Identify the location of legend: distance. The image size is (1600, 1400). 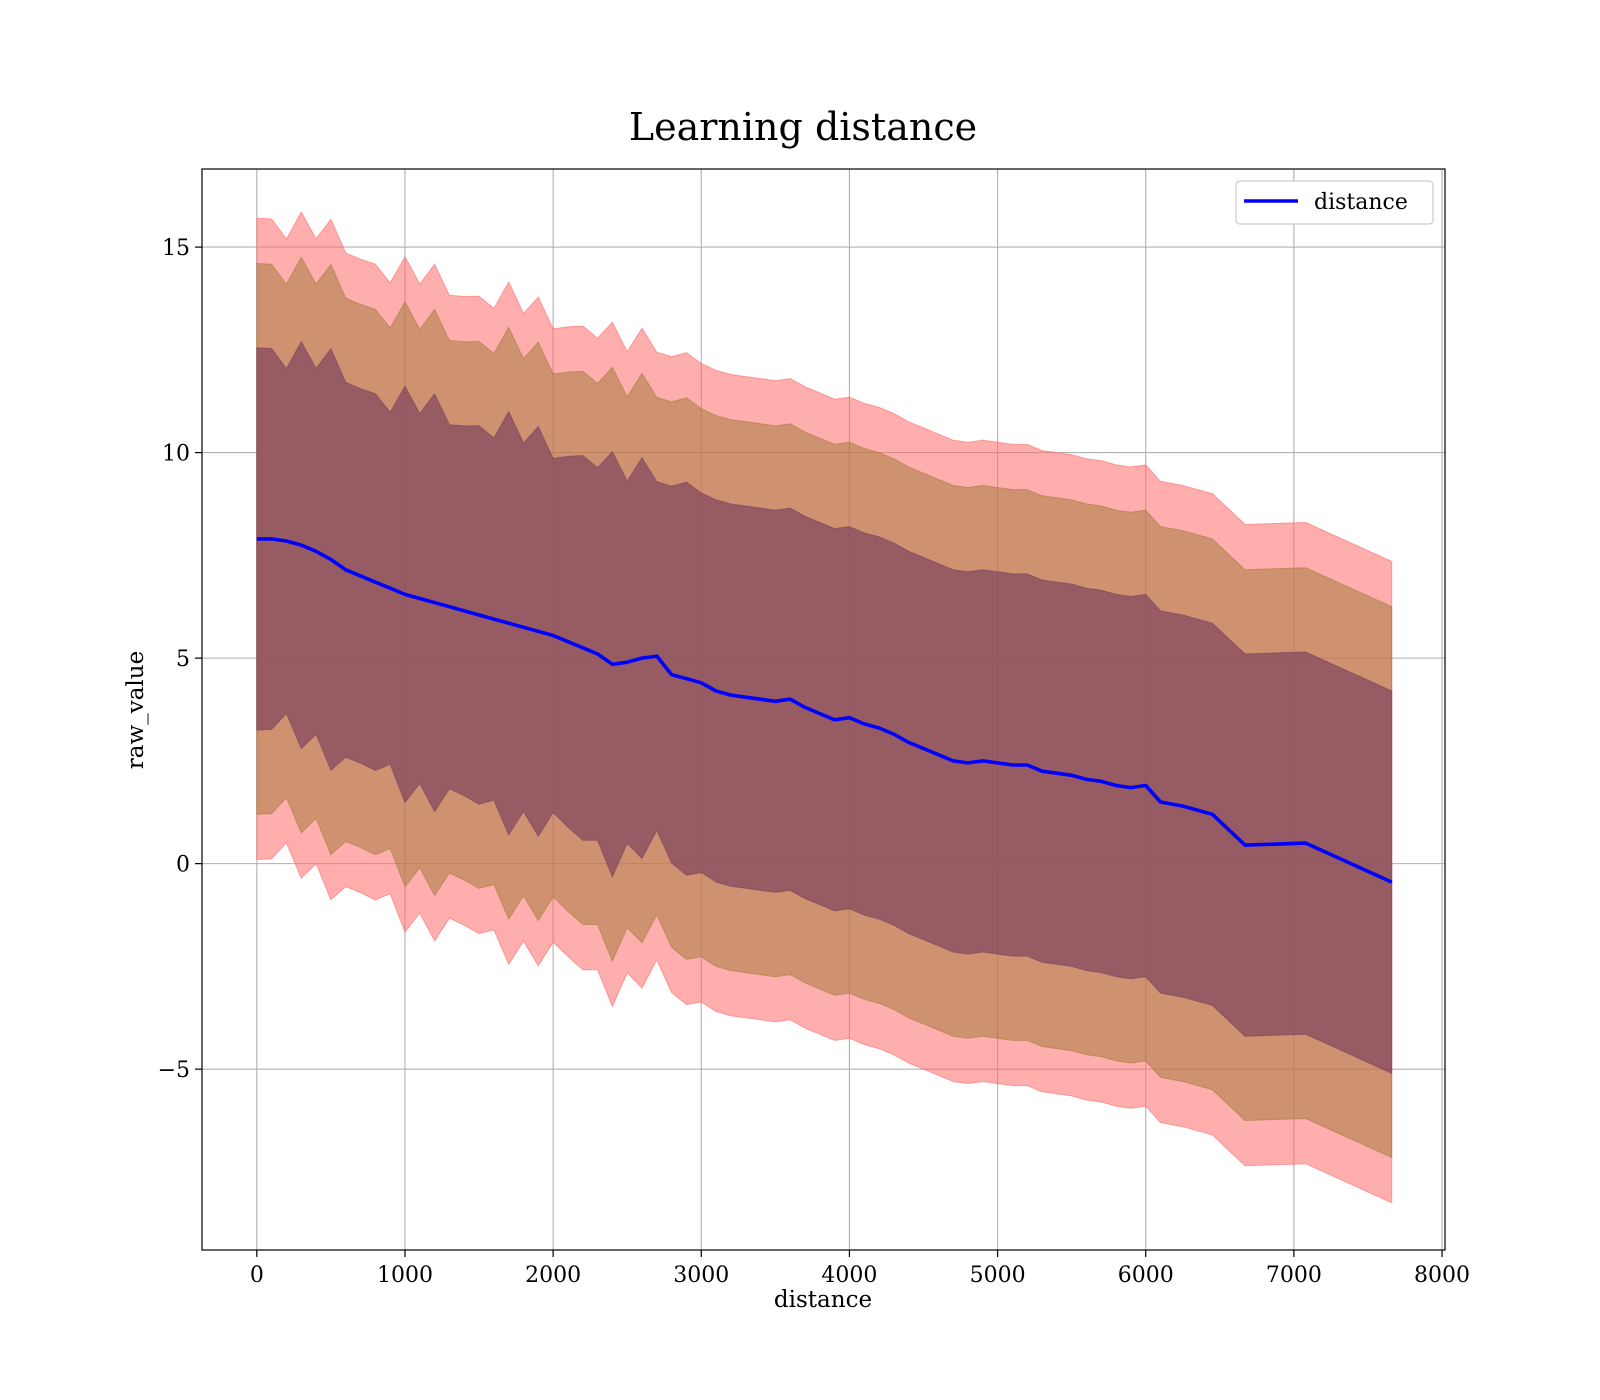
(1334, 202).